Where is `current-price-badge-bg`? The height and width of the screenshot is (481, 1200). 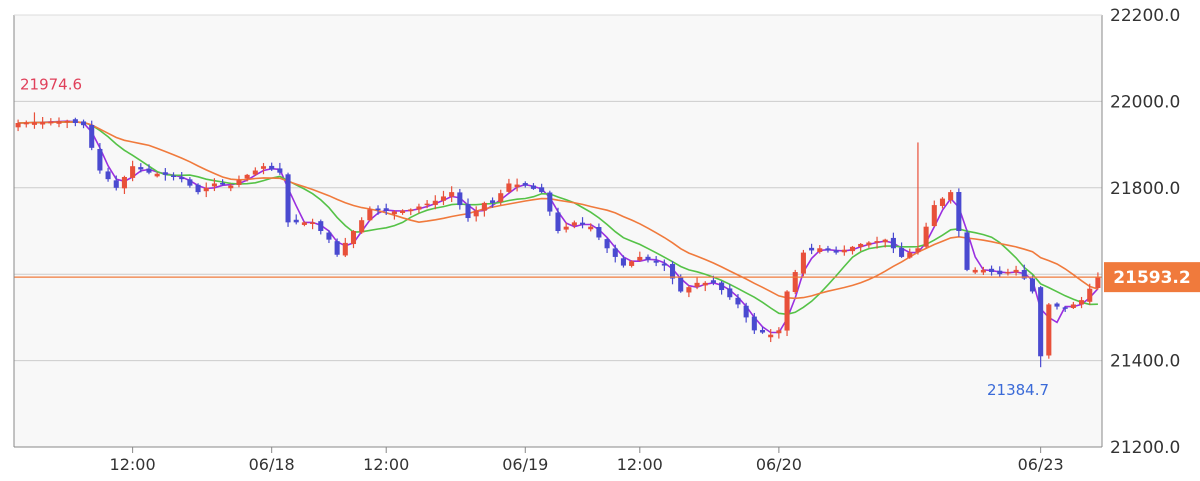 current-price-badge-bg is located at coordinates (1152, 277).